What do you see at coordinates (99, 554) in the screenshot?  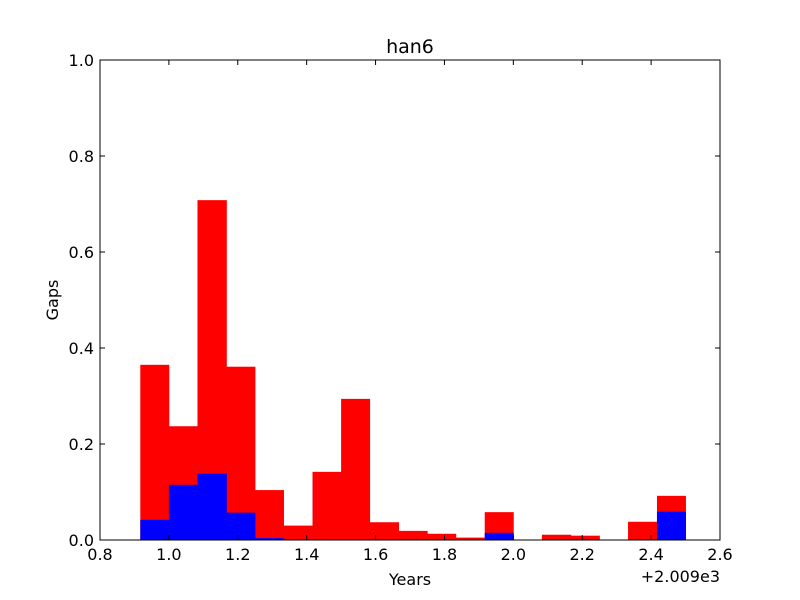 I see `x-tick-label: 0.8` at bounding box center [99, 554].